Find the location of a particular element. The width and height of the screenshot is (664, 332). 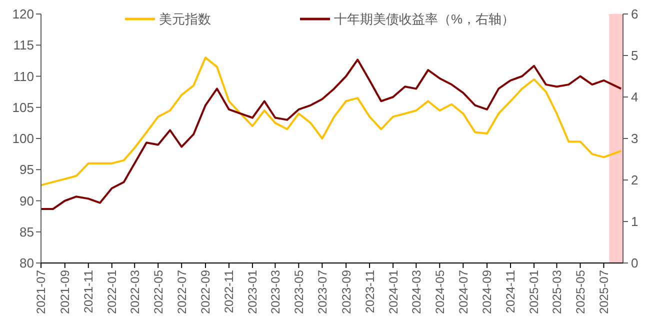

x-tick-label: 2025-07 is located at coordinates (603, 292).